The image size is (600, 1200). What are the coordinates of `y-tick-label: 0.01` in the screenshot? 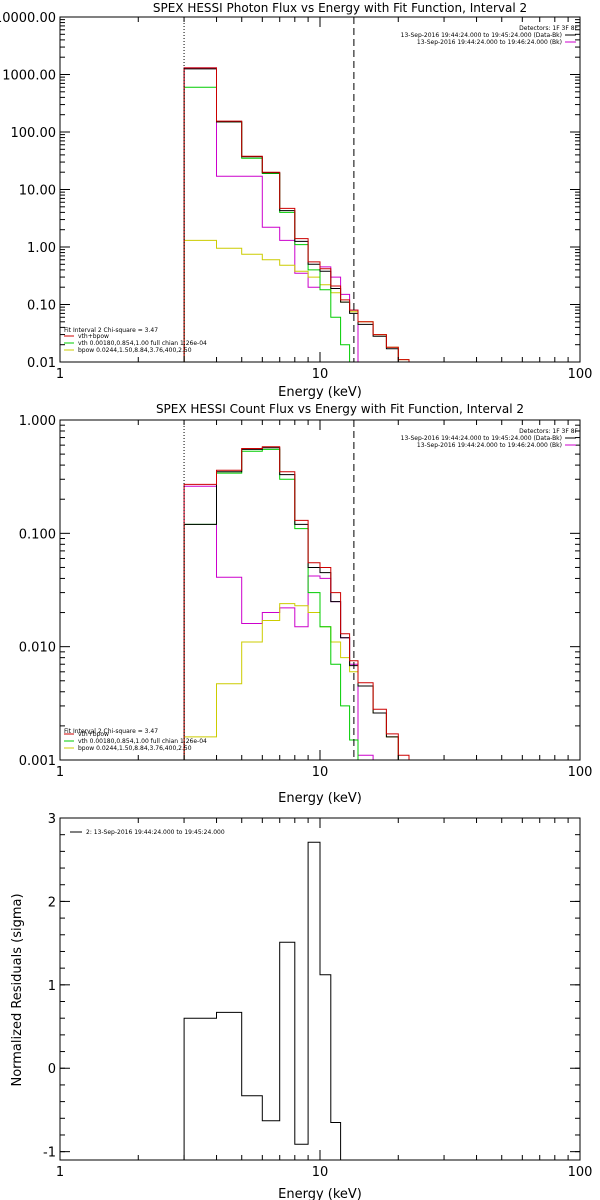 It's located at (41, 363).